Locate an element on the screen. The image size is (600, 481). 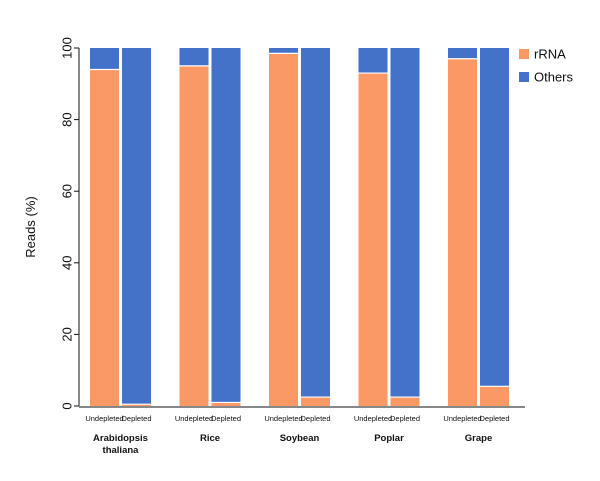
group-label: Grape is located at coordinates (478, 438).